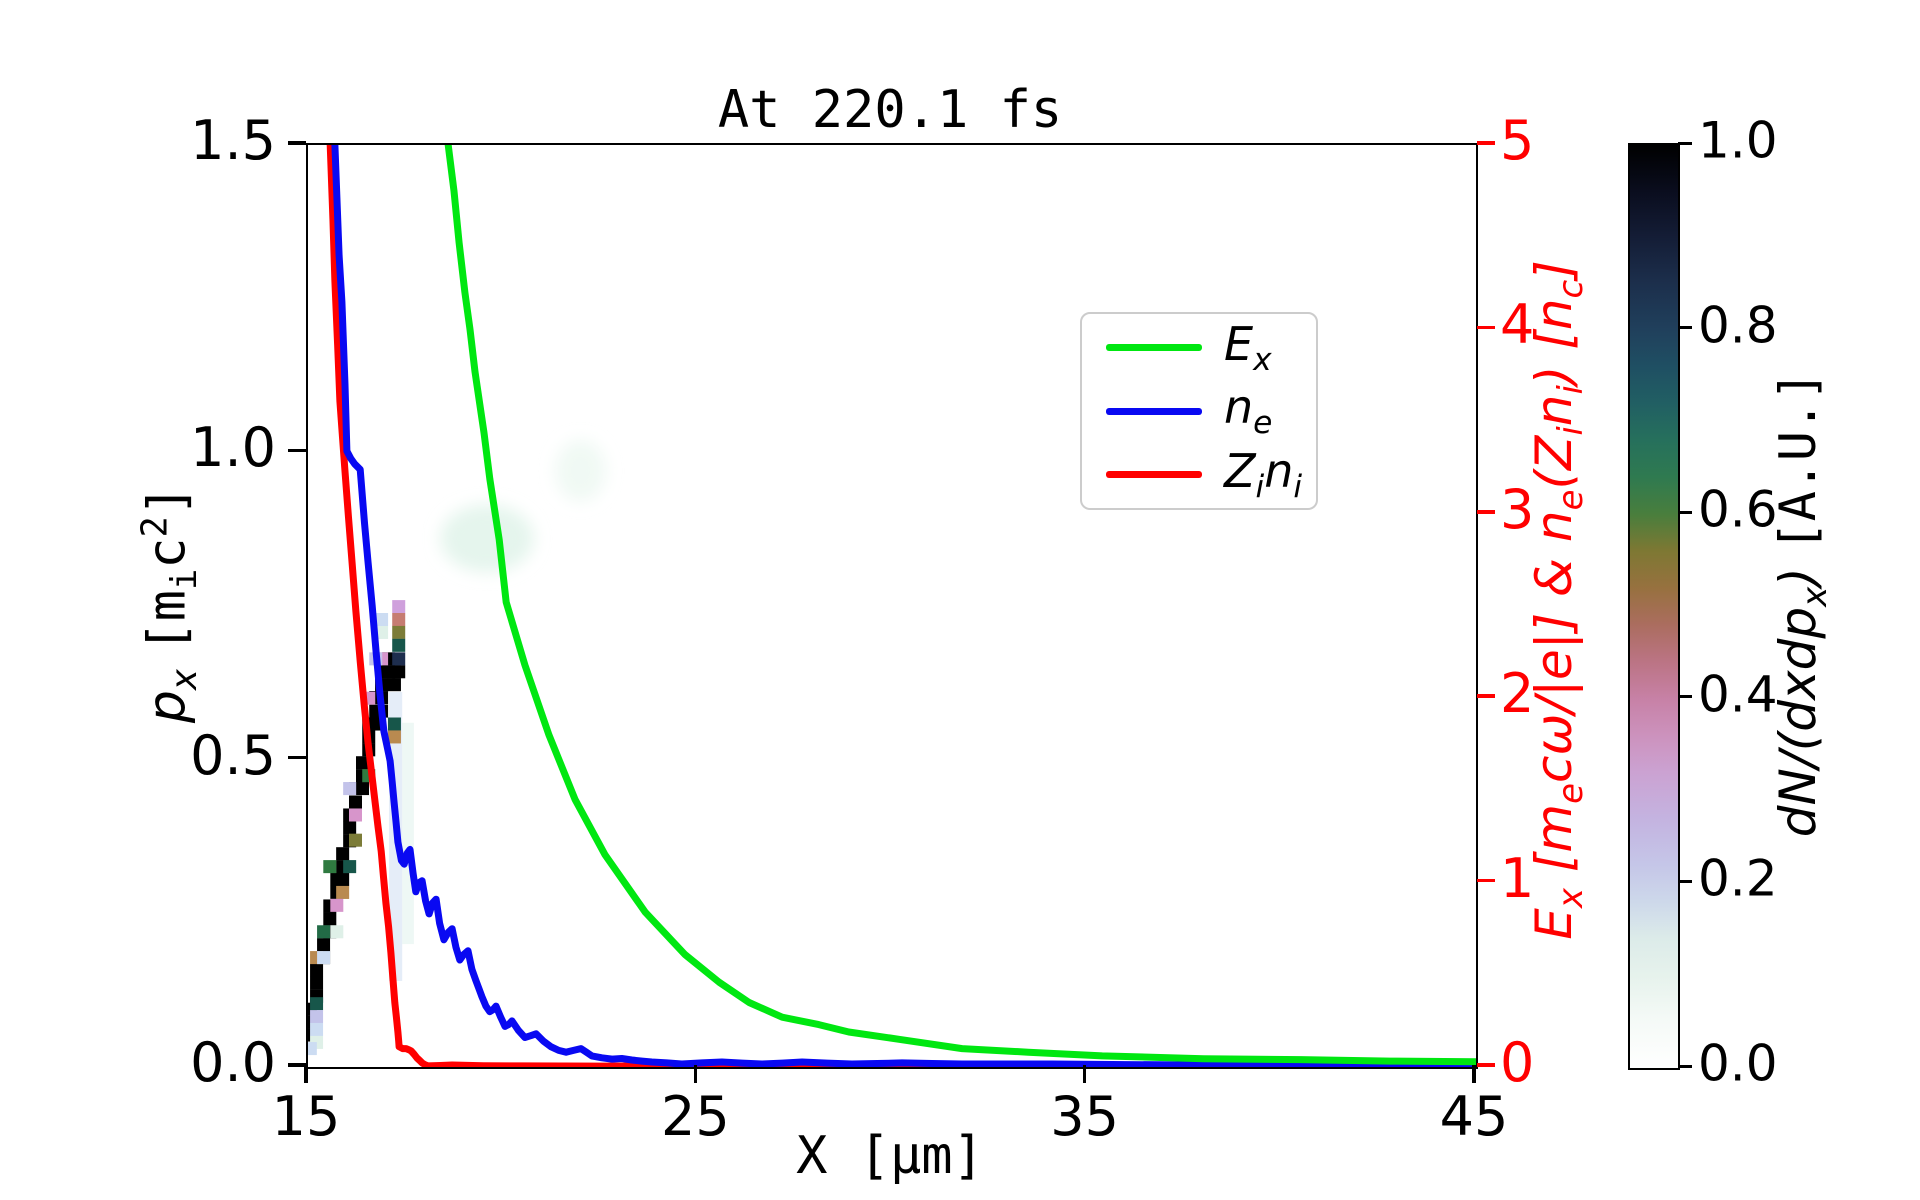 The image size is (1920, 1200). I want to click on x-axis-label: X [μm], so click(890, 1156).